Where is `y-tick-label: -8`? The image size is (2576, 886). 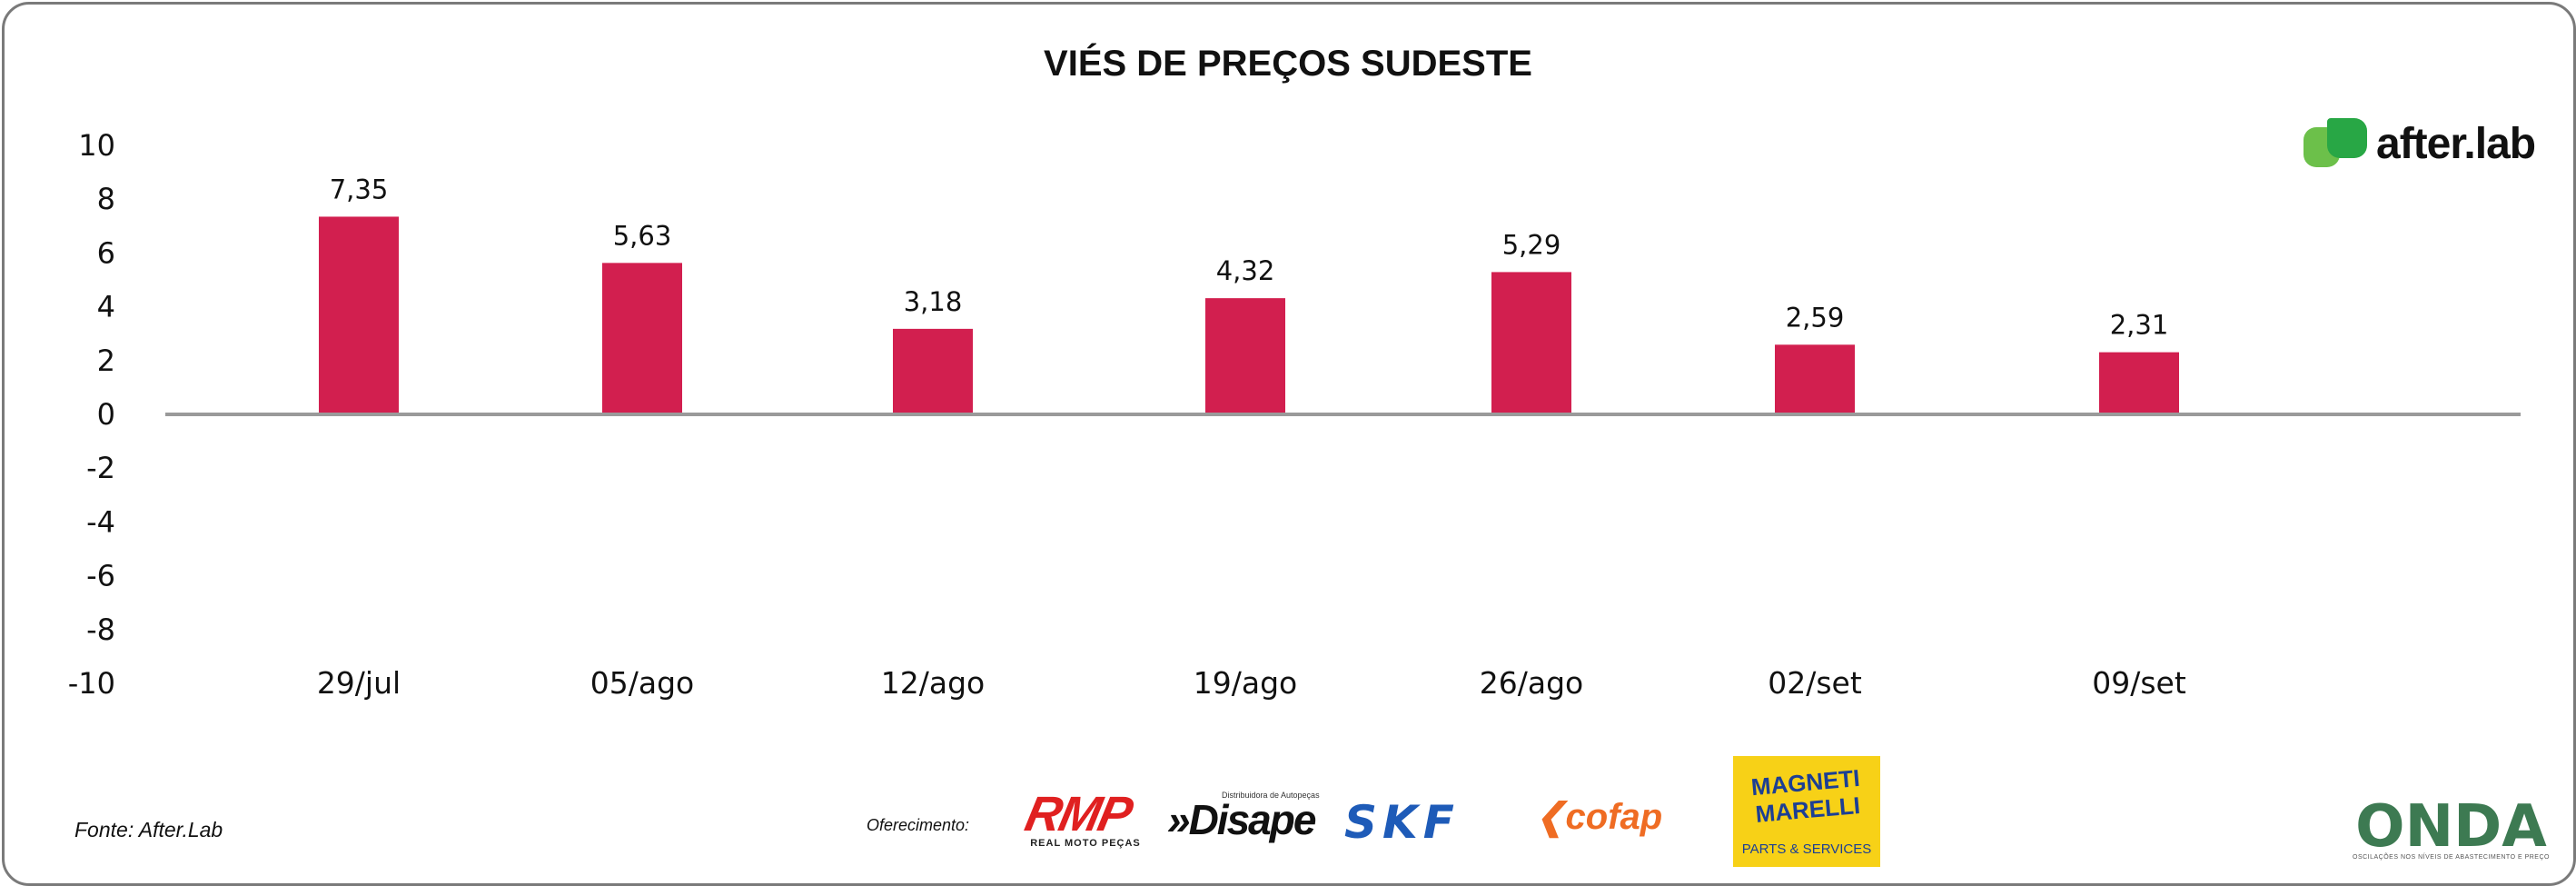 y-tick-label: -8 is located at coordinates (100, 629).